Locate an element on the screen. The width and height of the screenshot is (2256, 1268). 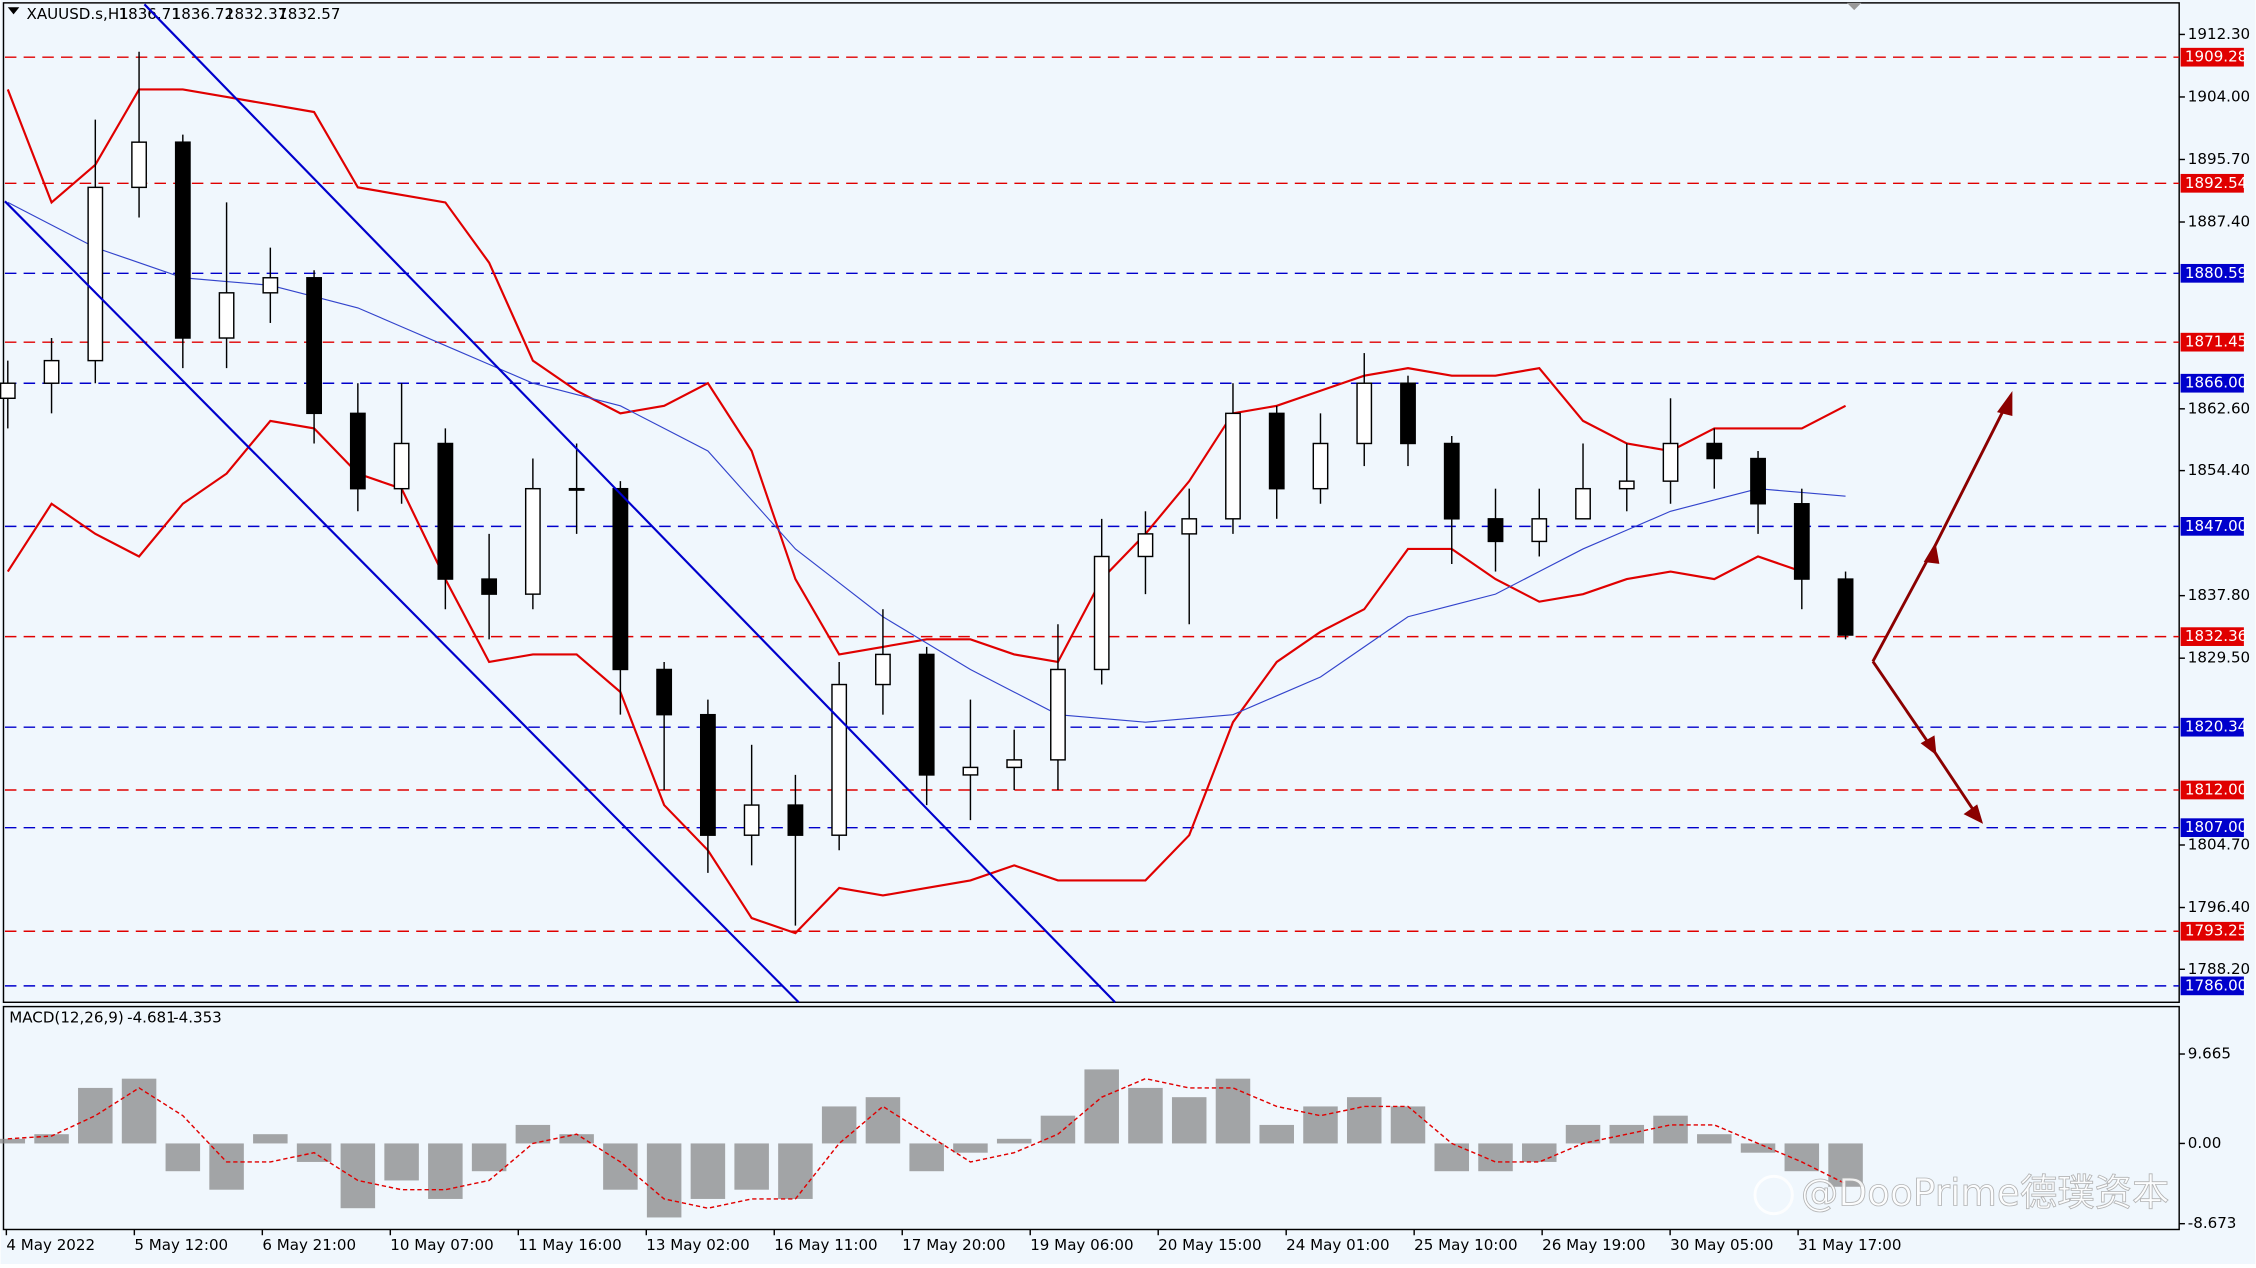
x-tick-label: 30 May 05:00 is located at coordinates (1721, 1245).